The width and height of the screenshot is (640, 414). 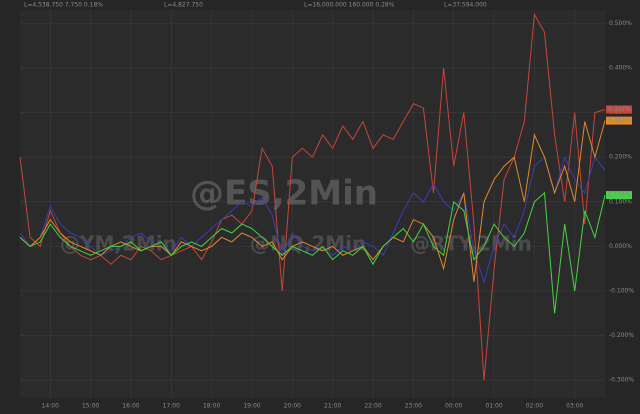 What do you see at coordinates (90, 406) in the screenshot?
I see `x-tick-label: 15:00` at bounding box center [90, 406].